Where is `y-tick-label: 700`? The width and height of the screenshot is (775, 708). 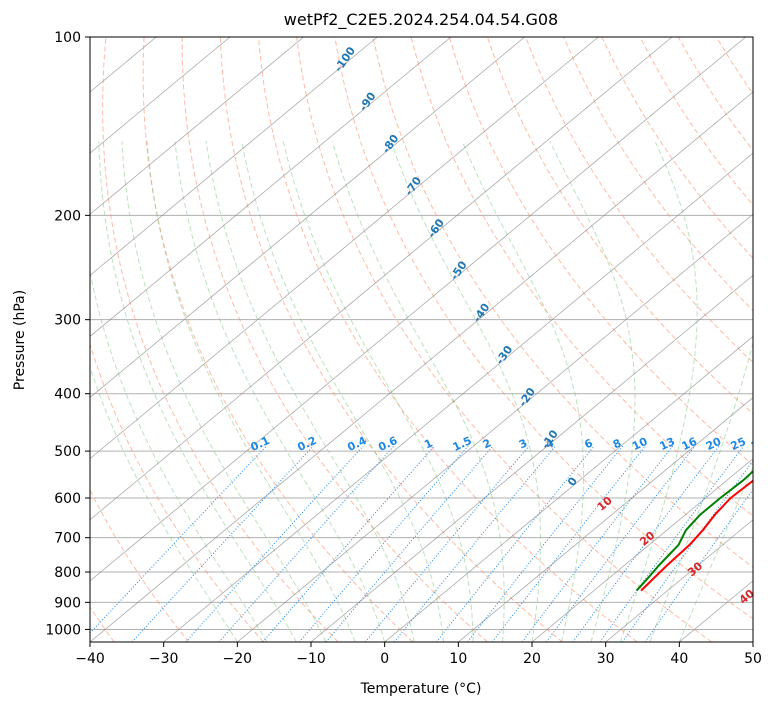
y-tick-label: 700 is located at coordinates (67, 539).